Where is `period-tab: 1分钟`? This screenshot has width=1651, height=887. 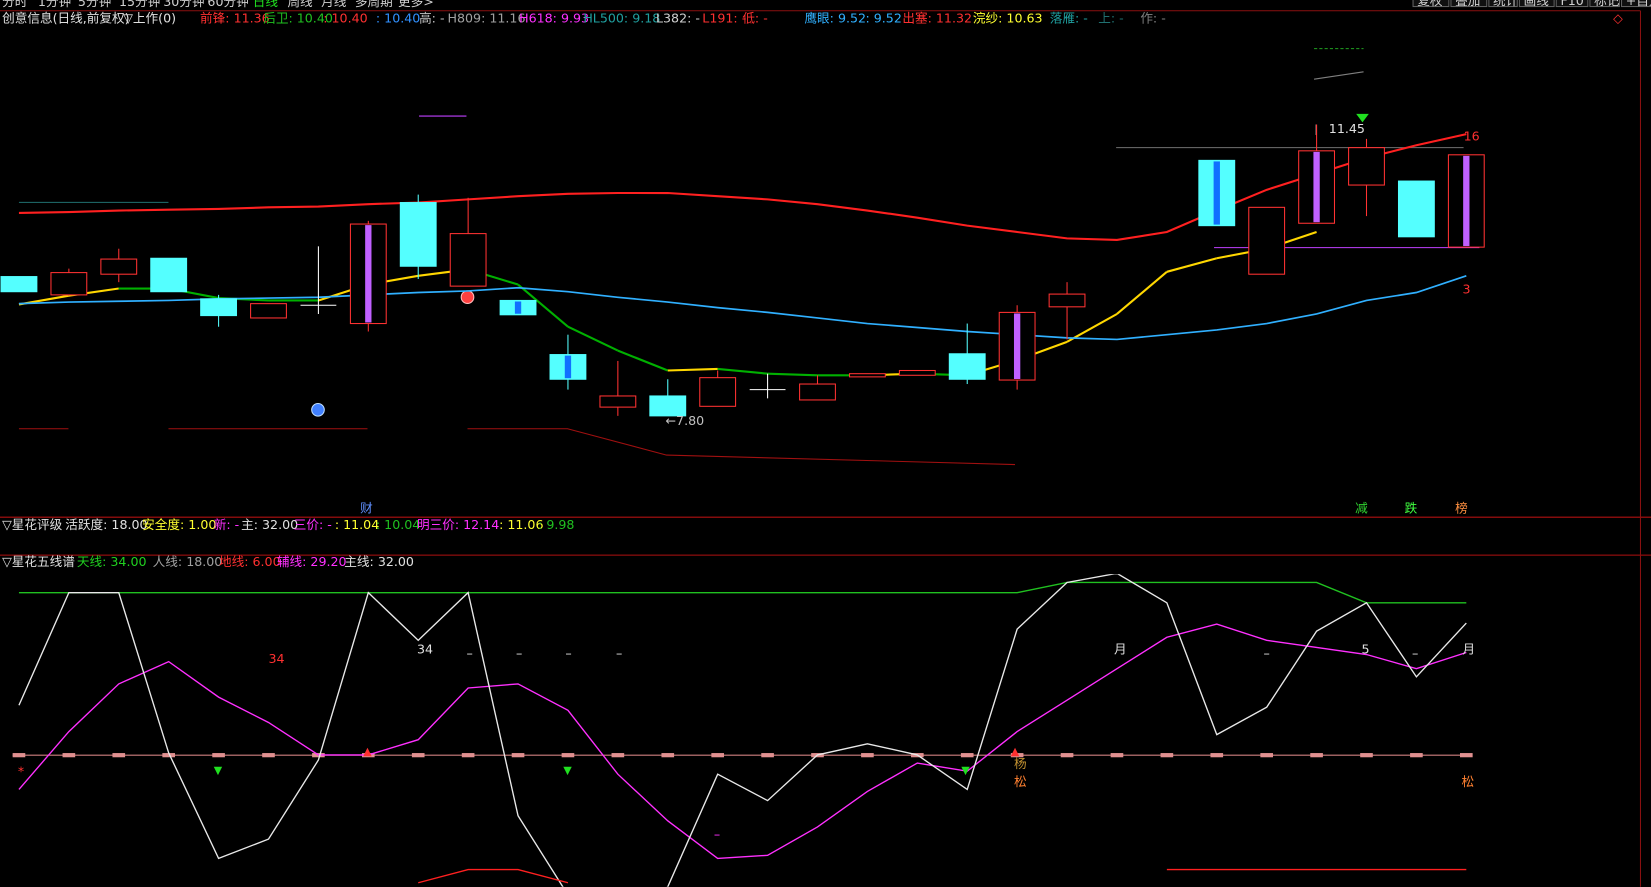 period-tab: 1分钟 is located at coordinates (54, 4).